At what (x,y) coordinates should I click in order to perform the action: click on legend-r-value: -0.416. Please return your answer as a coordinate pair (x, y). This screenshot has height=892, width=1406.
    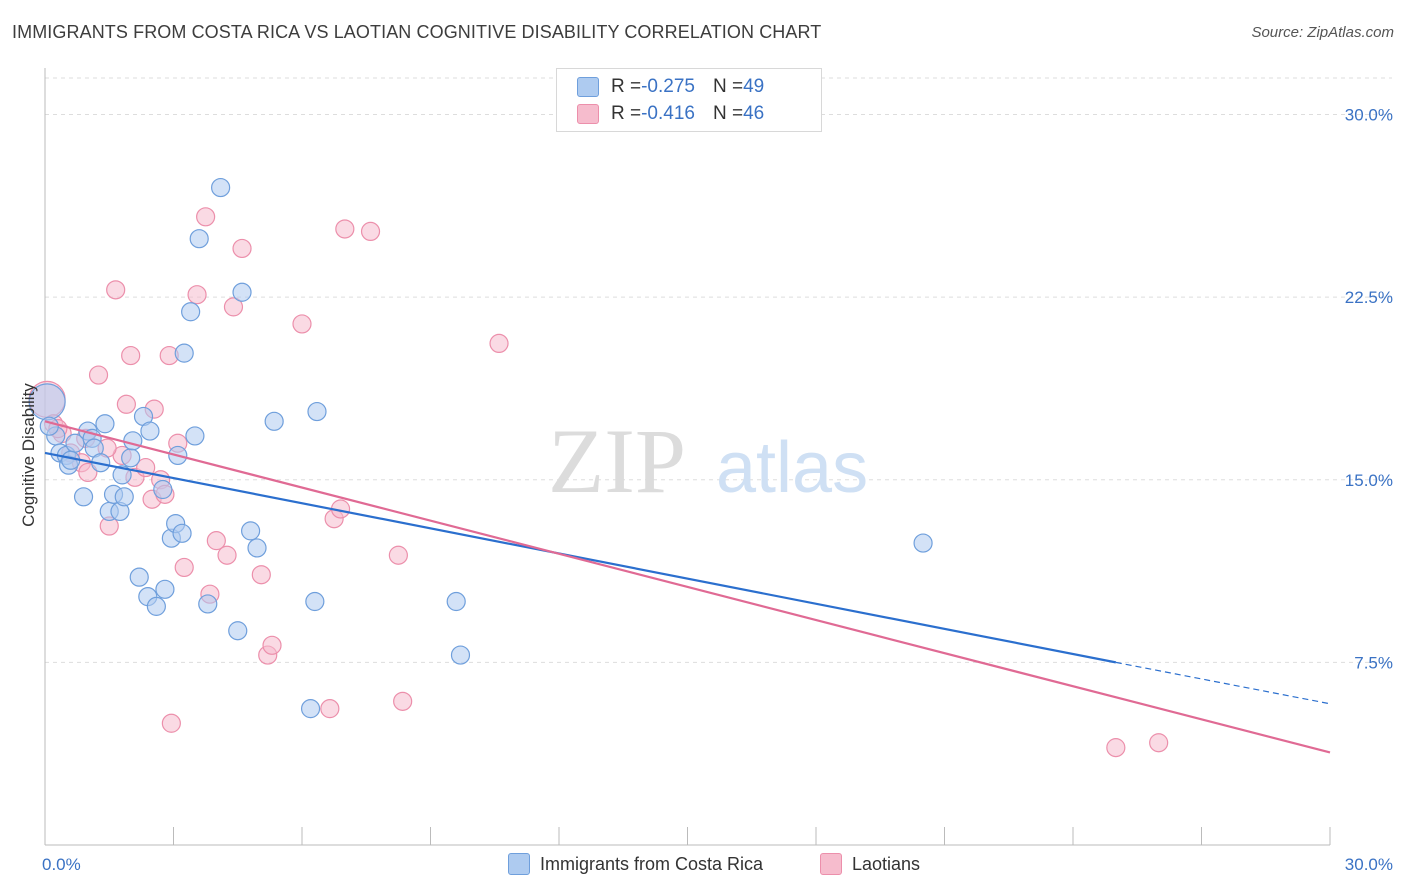
    Looking at the image, I should click on (668, 113).